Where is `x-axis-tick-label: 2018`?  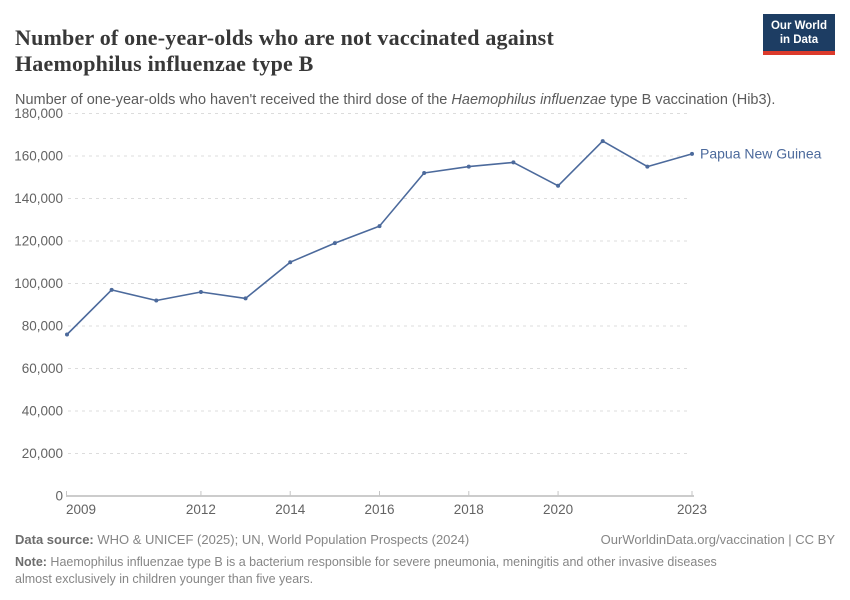 x-axis-tick-label: 2018 is located at coordinates (469, 509).